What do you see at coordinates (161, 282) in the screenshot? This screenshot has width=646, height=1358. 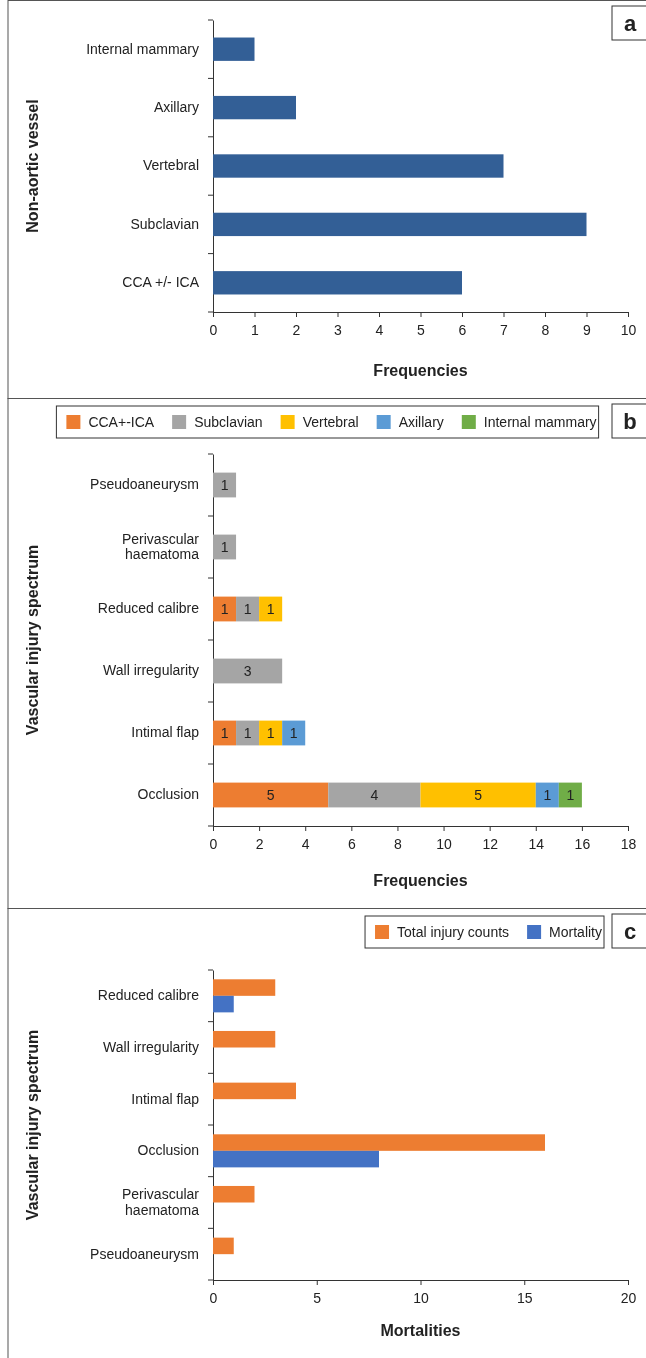 I see `y-tick-label: CCA +/- ICA` at bounding box center [161, 282].